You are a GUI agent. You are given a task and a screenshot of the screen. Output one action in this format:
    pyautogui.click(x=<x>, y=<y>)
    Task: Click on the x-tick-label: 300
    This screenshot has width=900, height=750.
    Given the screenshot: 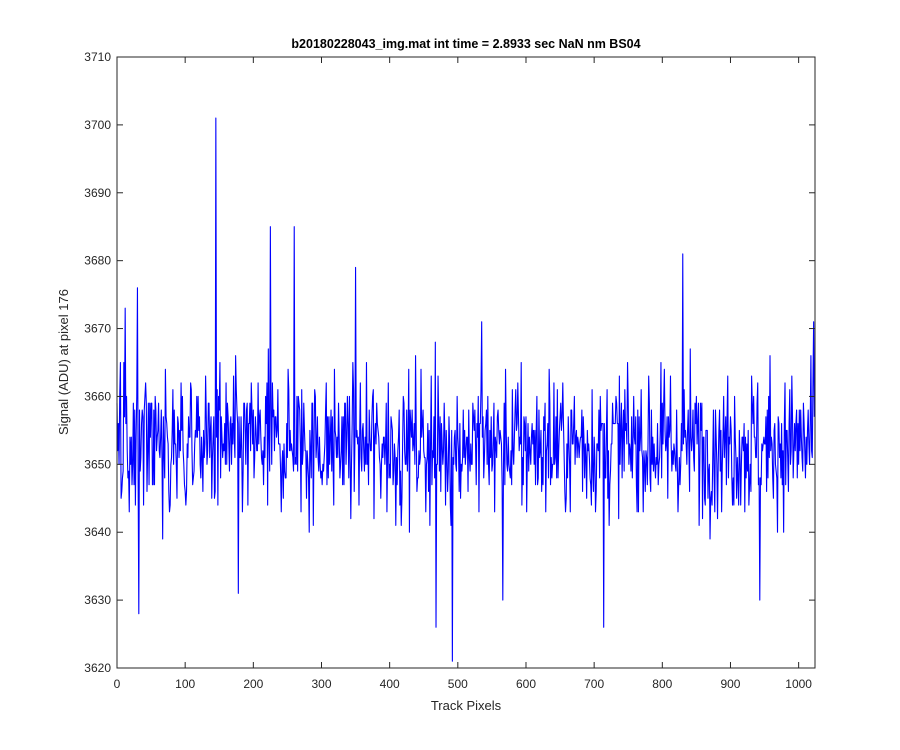 What is the action you would take?
    pyautogui.click(x=321, y=684)
    